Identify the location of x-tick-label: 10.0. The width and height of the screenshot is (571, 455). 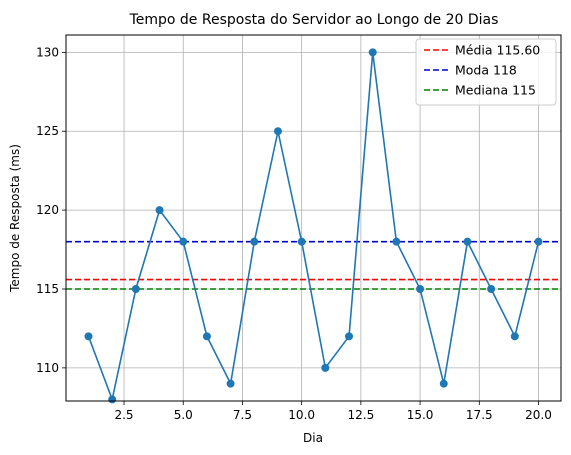
(301, 415).